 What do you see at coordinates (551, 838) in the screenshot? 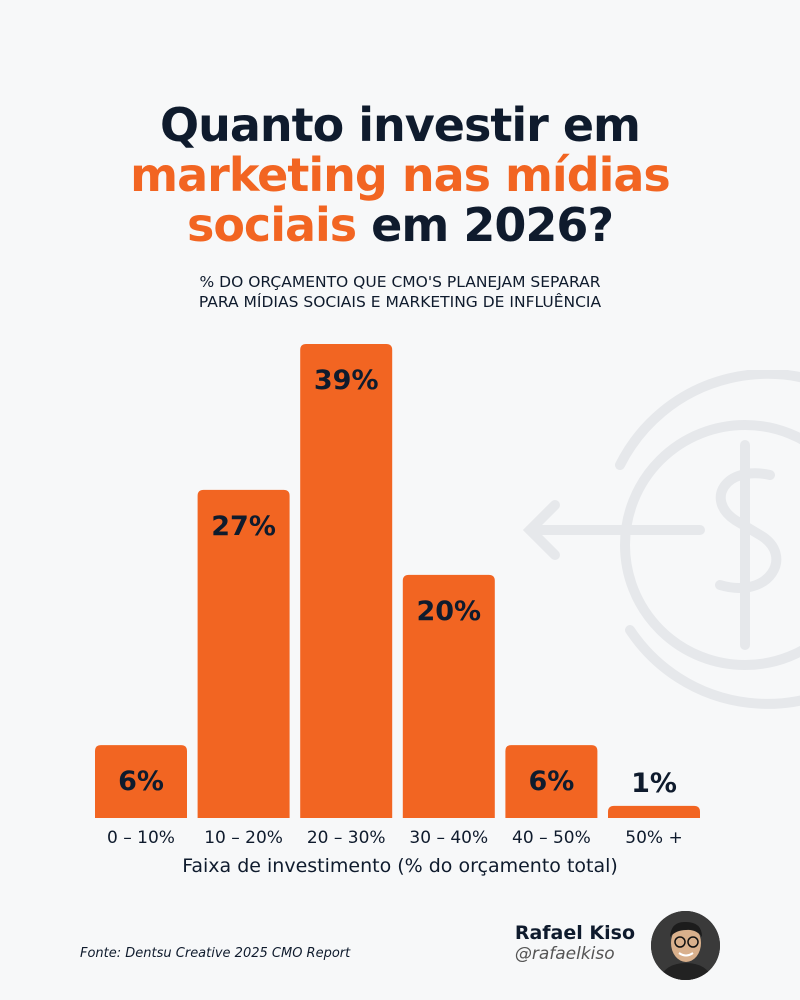
I see `x-tick-label: 40 – 50%` at bounding box center [551, 838].